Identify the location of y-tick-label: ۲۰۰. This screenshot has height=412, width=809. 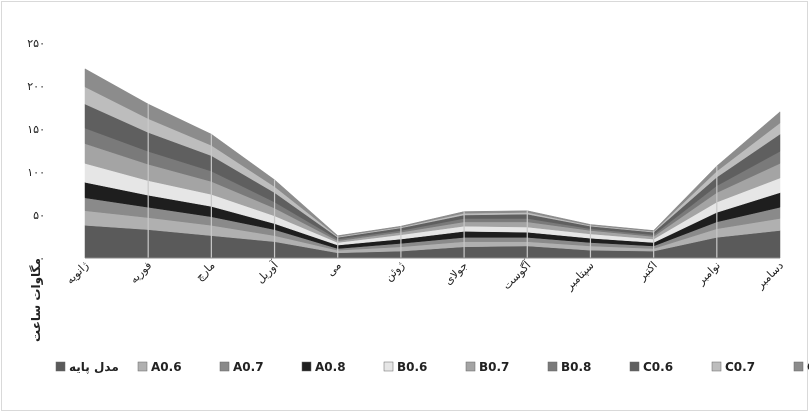
(36, 86).